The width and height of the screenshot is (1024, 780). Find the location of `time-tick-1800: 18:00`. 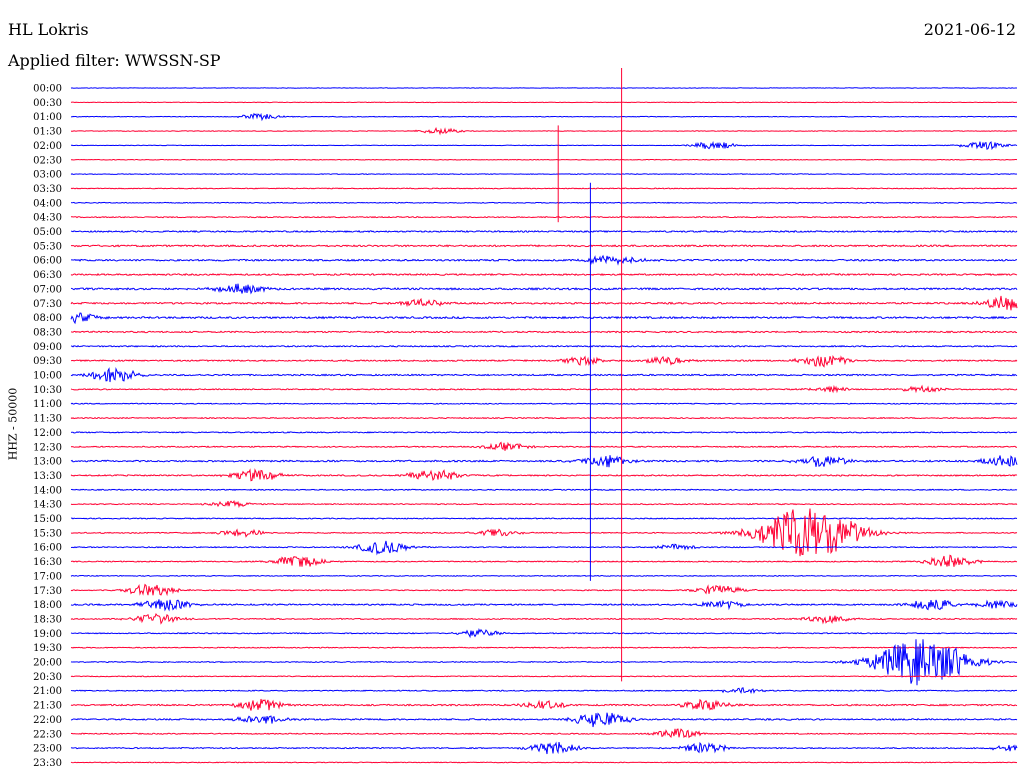

time-tick-1800: 18:00 is located at coordinates (47, 605).